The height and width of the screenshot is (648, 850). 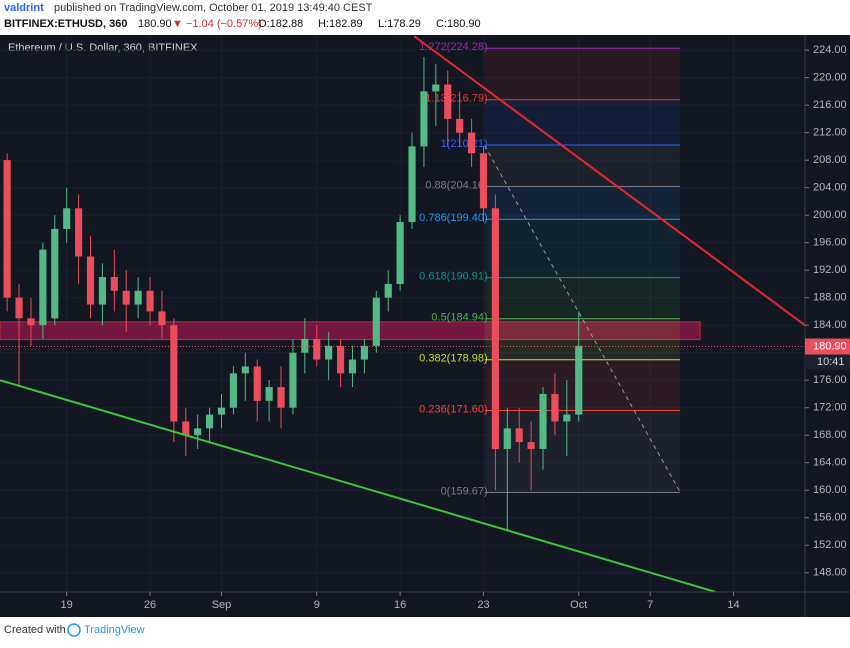 I want to click on x-tick-label: Sep, so click(x=222, y=605).